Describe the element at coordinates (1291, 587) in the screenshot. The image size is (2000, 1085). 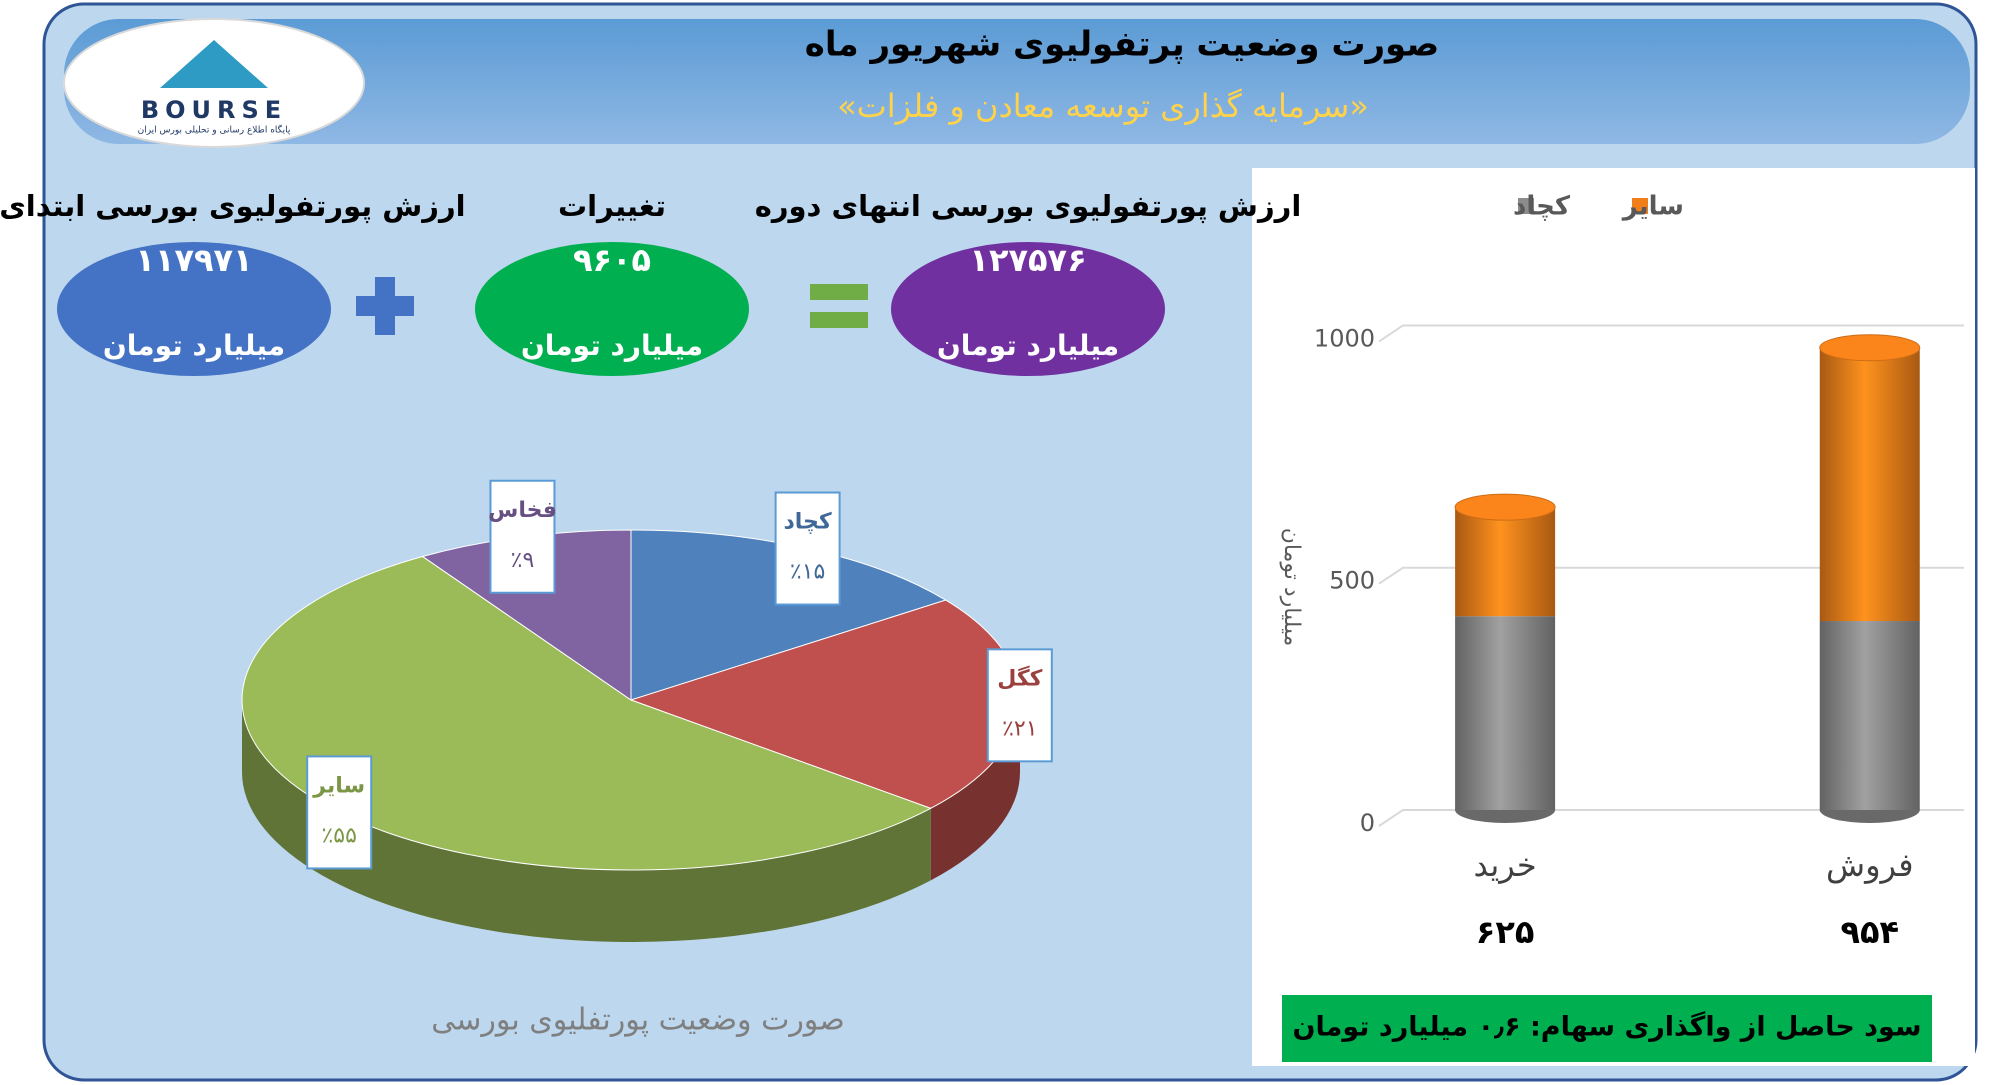
I see `y-axis-label: میلیارد تومان` at that location.